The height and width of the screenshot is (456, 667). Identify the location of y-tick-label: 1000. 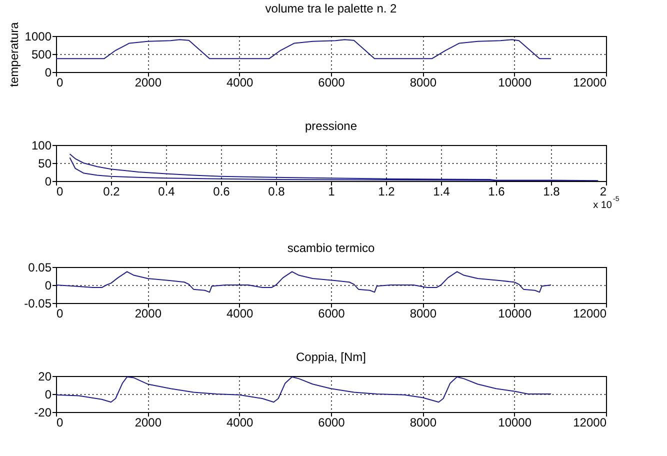
(38, 37).